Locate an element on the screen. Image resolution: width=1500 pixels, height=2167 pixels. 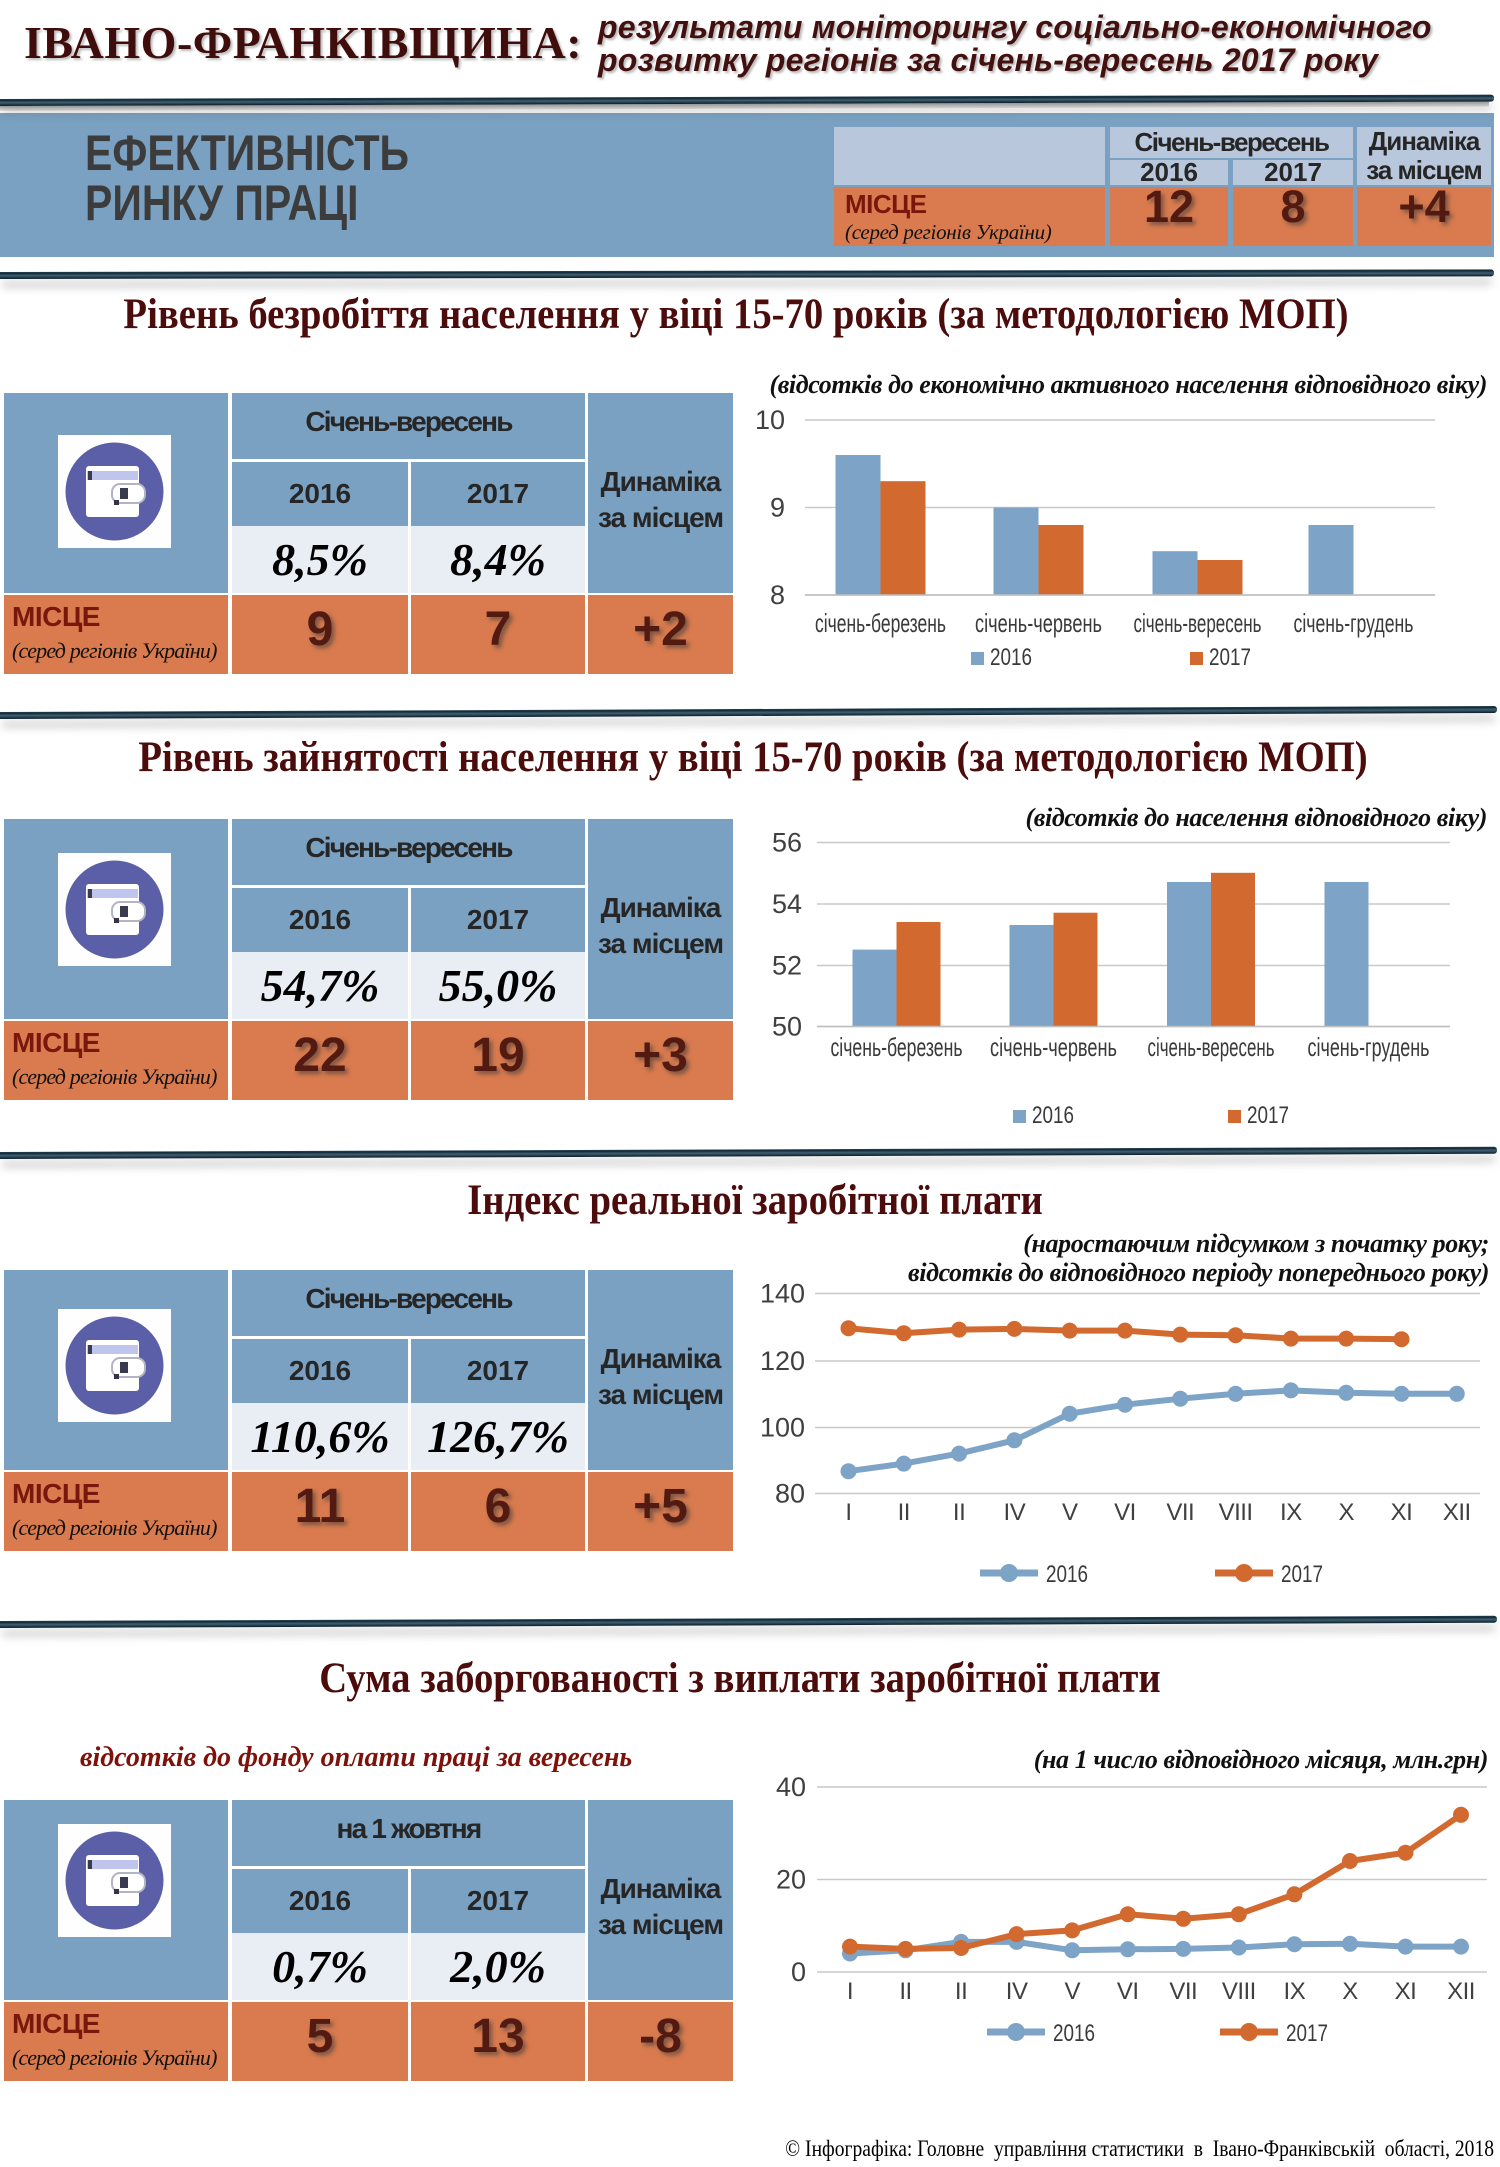
svg-text: 140 is located at coordinates (782, 1294).